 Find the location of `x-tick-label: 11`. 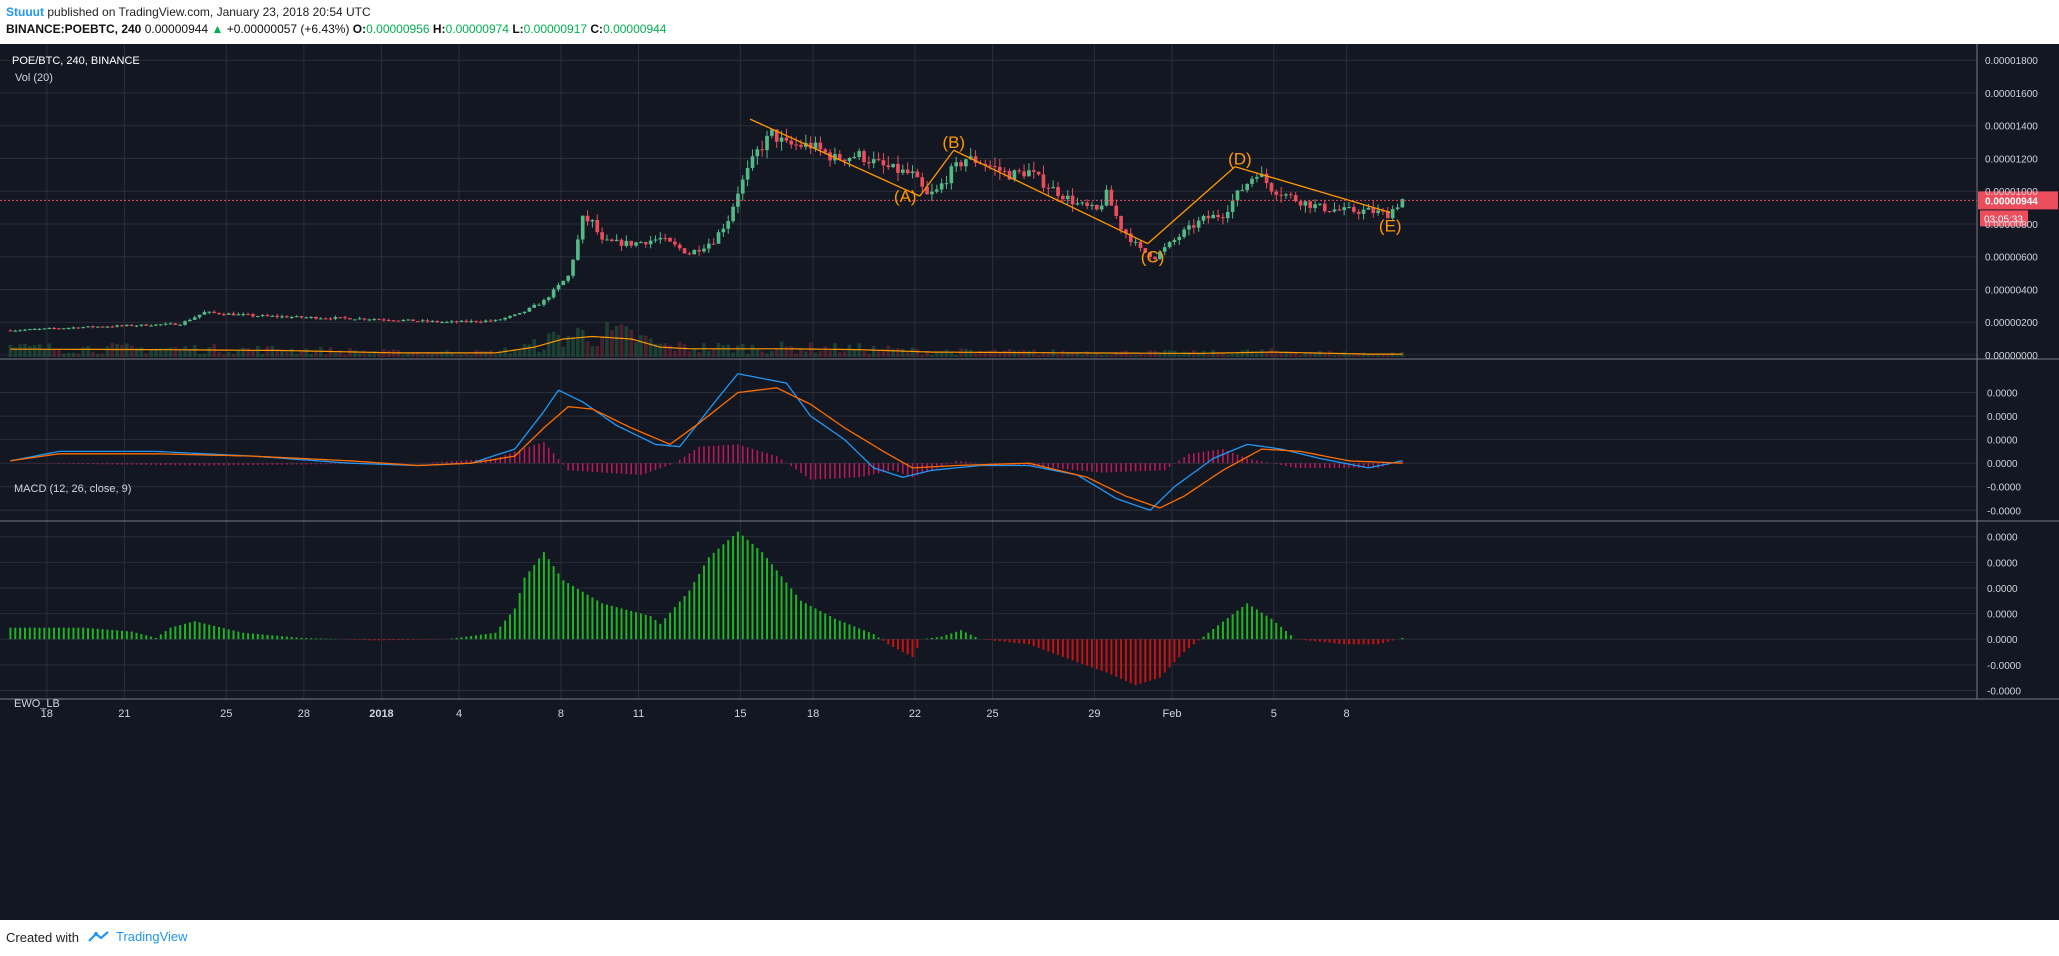

x-tick-label: 11 is located at coordinates (638, 714).